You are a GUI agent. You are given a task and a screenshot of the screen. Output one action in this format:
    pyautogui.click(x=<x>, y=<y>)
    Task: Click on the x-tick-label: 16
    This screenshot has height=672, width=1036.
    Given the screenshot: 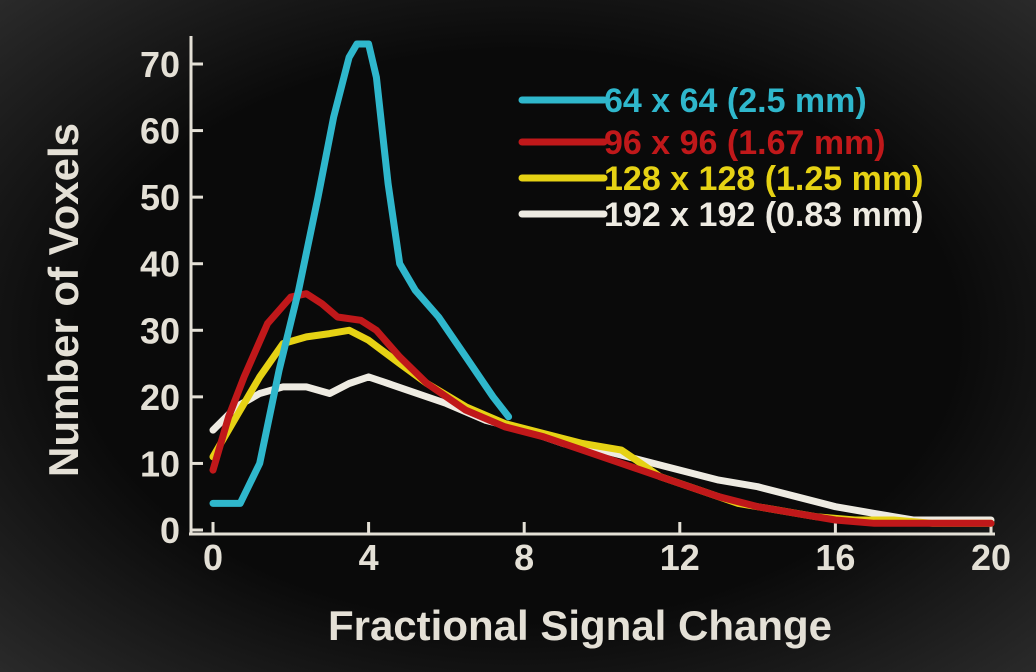 What is the action you would take?
    pyautogui.click(x=835, y=557)
    